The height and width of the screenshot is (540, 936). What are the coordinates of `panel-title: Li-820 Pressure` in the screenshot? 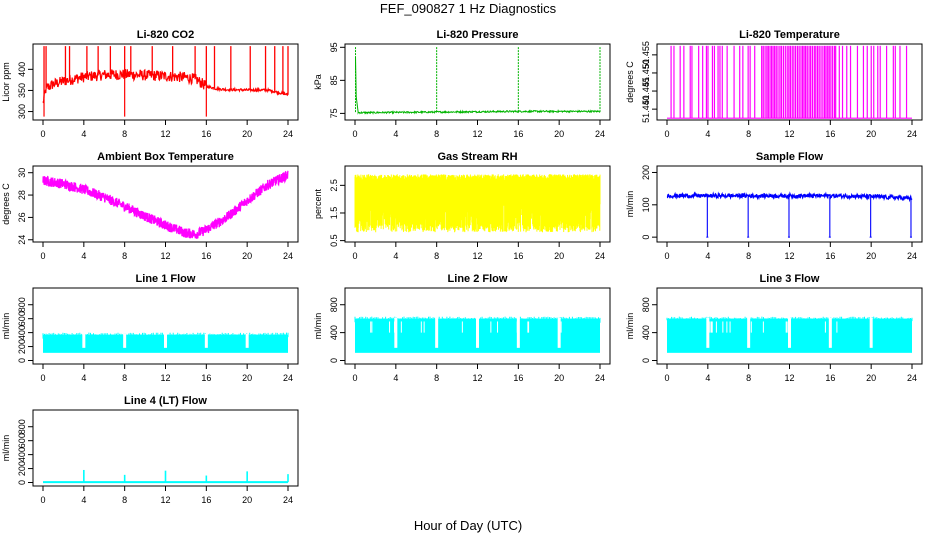 It's located at (478, 35).